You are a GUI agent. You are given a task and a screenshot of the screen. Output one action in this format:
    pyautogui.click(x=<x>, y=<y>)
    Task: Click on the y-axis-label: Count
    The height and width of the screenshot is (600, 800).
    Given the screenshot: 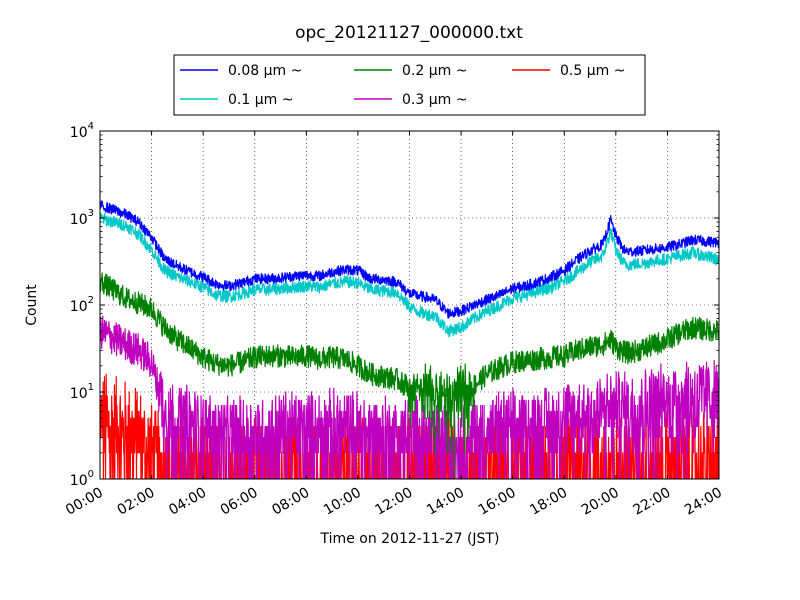 What is the action you would take?
    pyautogui.click(x=32, y=305)
    